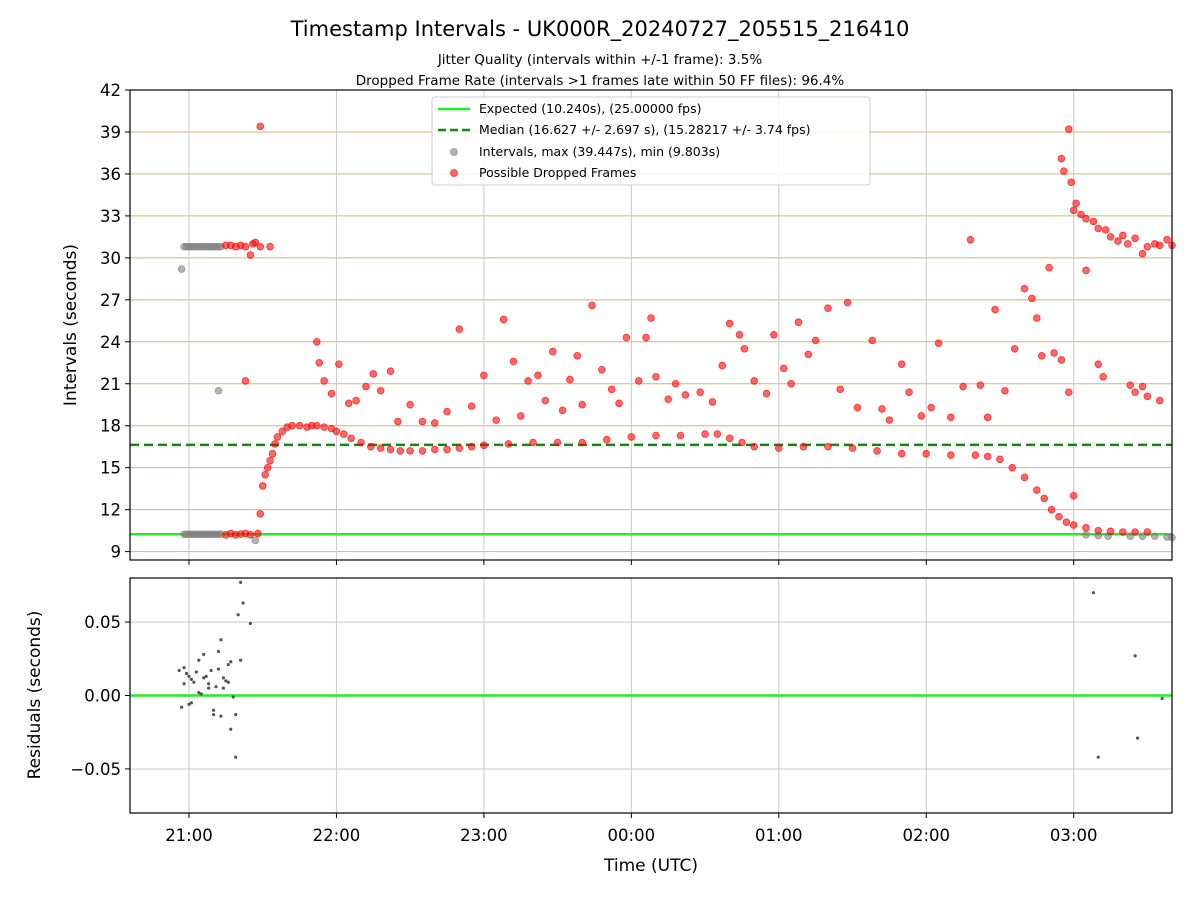  I want to click on x-tick-label: 01:00, so click(779, 835).